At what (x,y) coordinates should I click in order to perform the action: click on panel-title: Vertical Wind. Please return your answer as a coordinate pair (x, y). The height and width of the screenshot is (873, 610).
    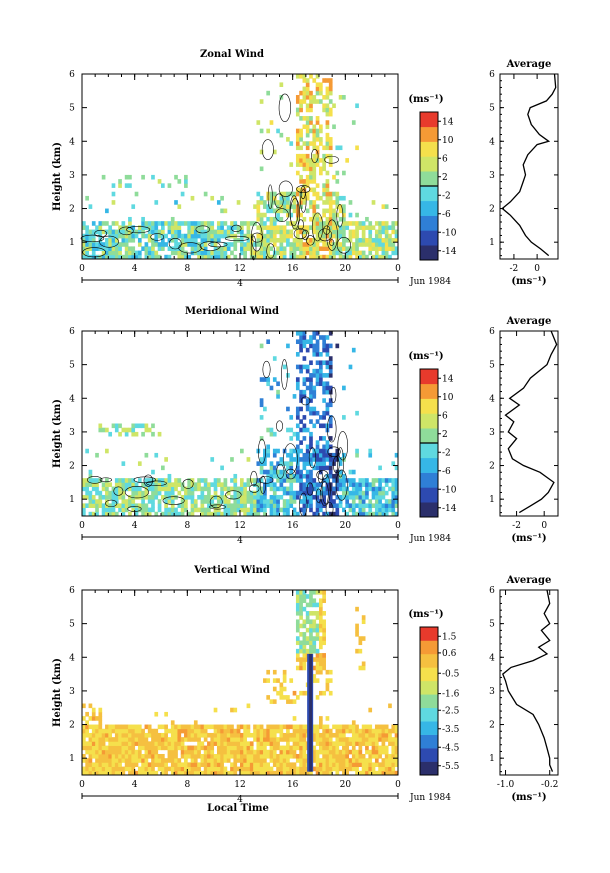
    Looking at the image, I should click on (231, 570).